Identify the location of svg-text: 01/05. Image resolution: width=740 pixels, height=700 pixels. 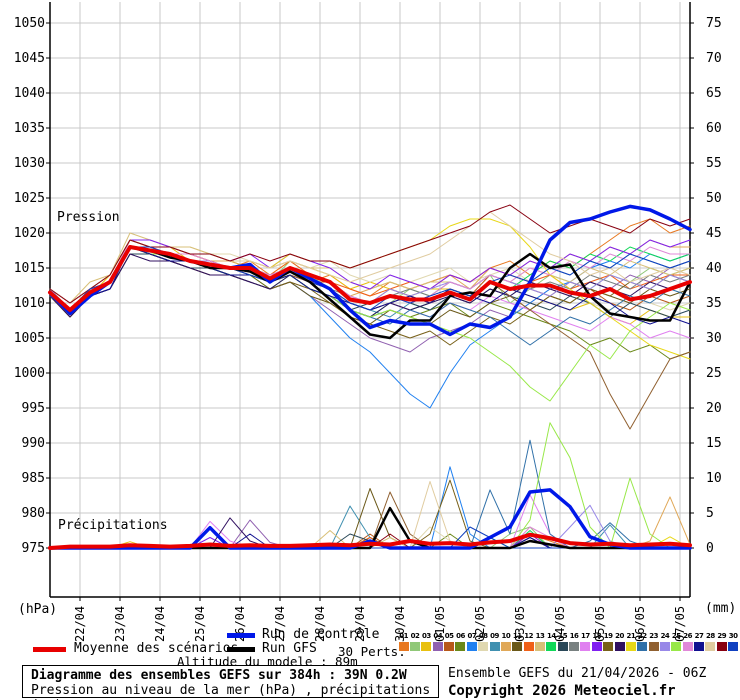
(440, 624).